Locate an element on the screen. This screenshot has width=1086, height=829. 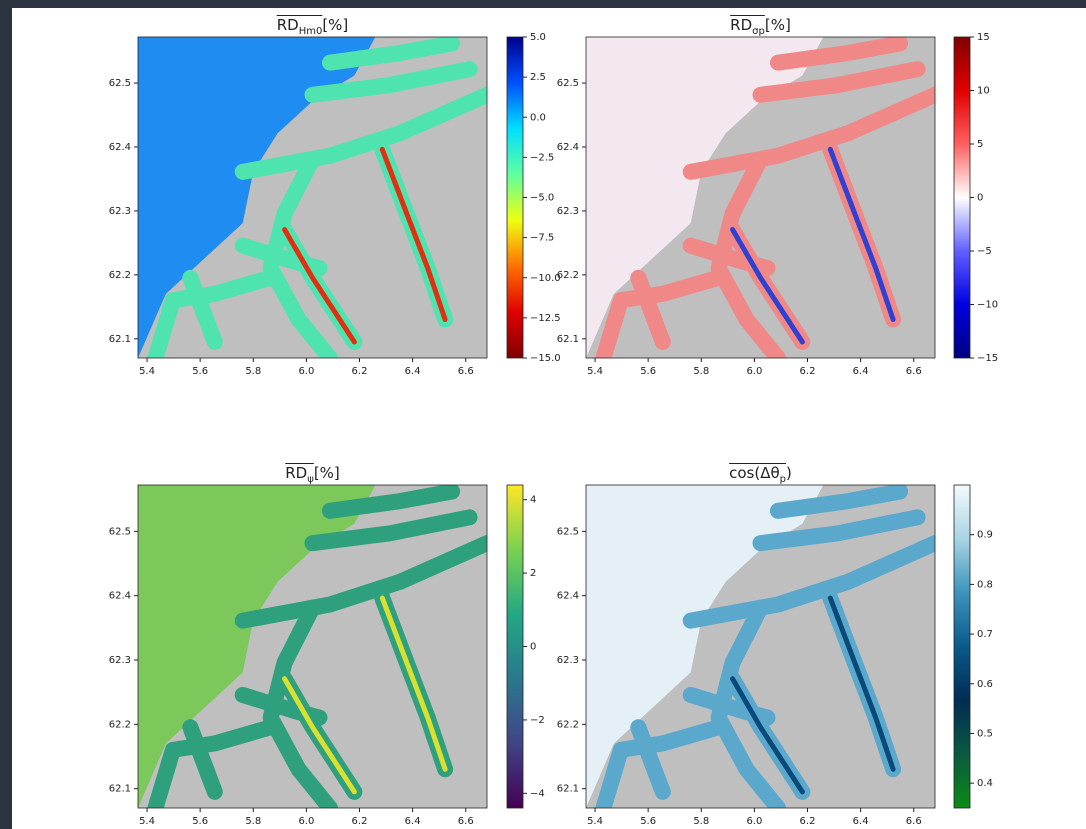
title-sub: σp is located at coordinates (758, 31).